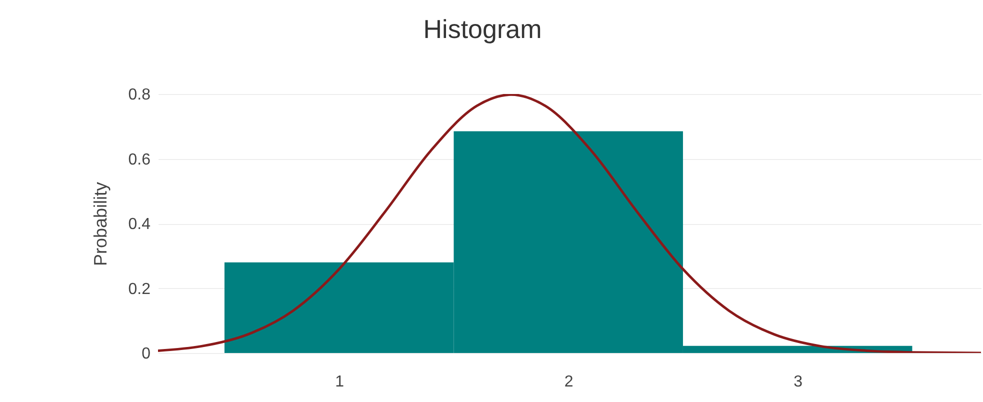 The image size is (983, 402). Describe the element at coordinates (139, 95) in the screenshot. I see `y-tick-label: 0.8` at that location.